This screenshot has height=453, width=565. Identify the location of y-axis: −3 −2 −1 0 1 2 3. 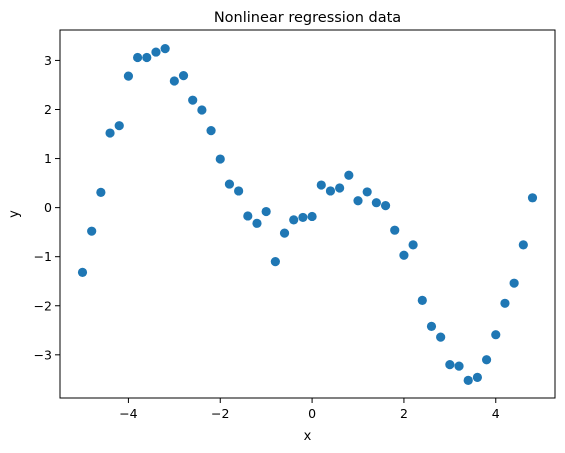
(47, 207).